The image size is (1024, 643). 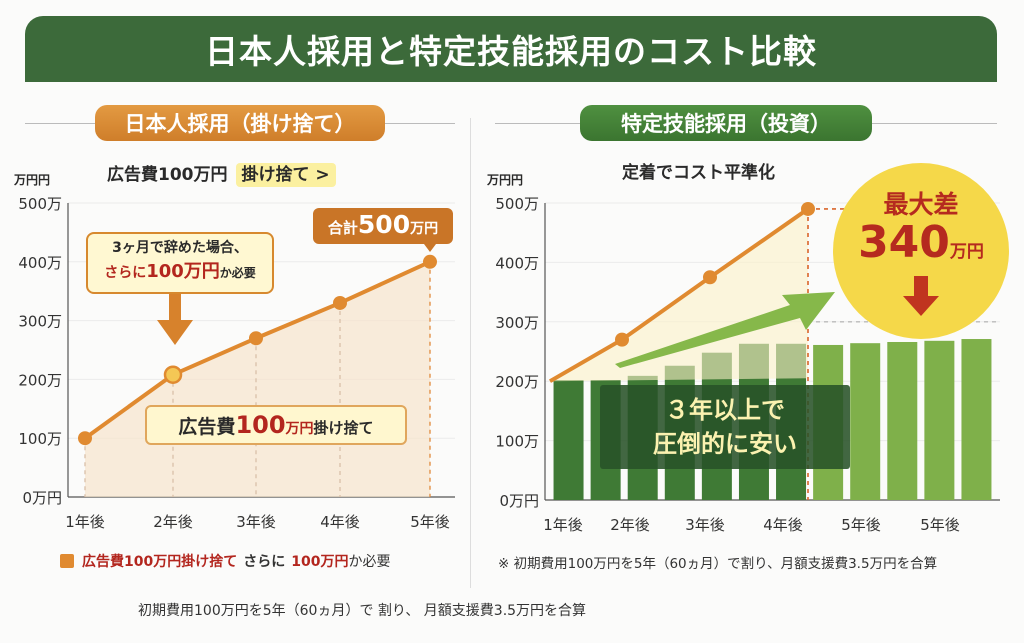 What do you see at coordinates (718, 564) in the screenshot?
I see `right-note: ※ 初期費用100万円を5年（60ヵ月）で割り、月額支援費3.5万円を合算` at bounding box center [718, 564].